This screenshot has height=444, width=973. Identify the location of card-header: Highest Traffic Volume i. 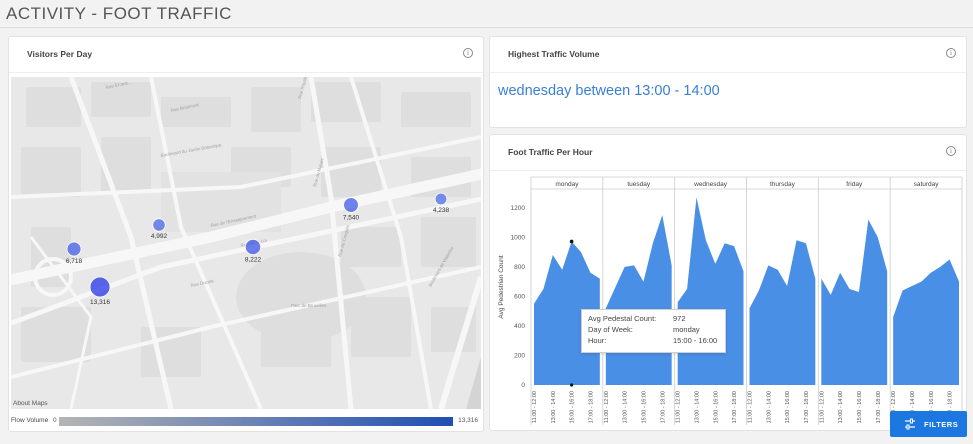
(728, 55).